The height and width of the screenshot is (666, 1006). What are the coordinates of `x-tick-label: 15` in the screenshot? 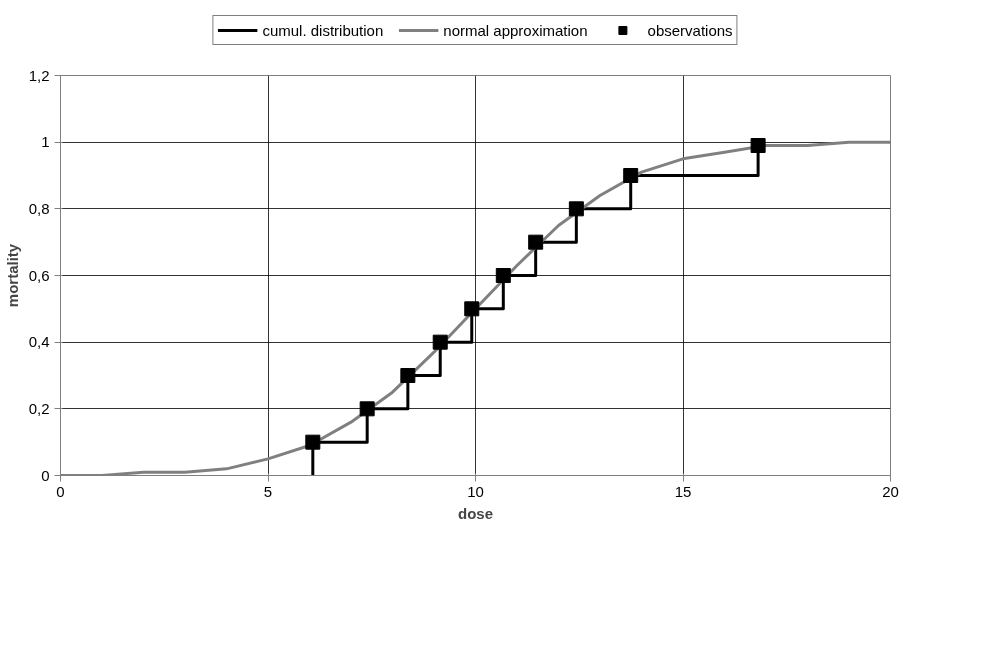 It's located at (683, 491).